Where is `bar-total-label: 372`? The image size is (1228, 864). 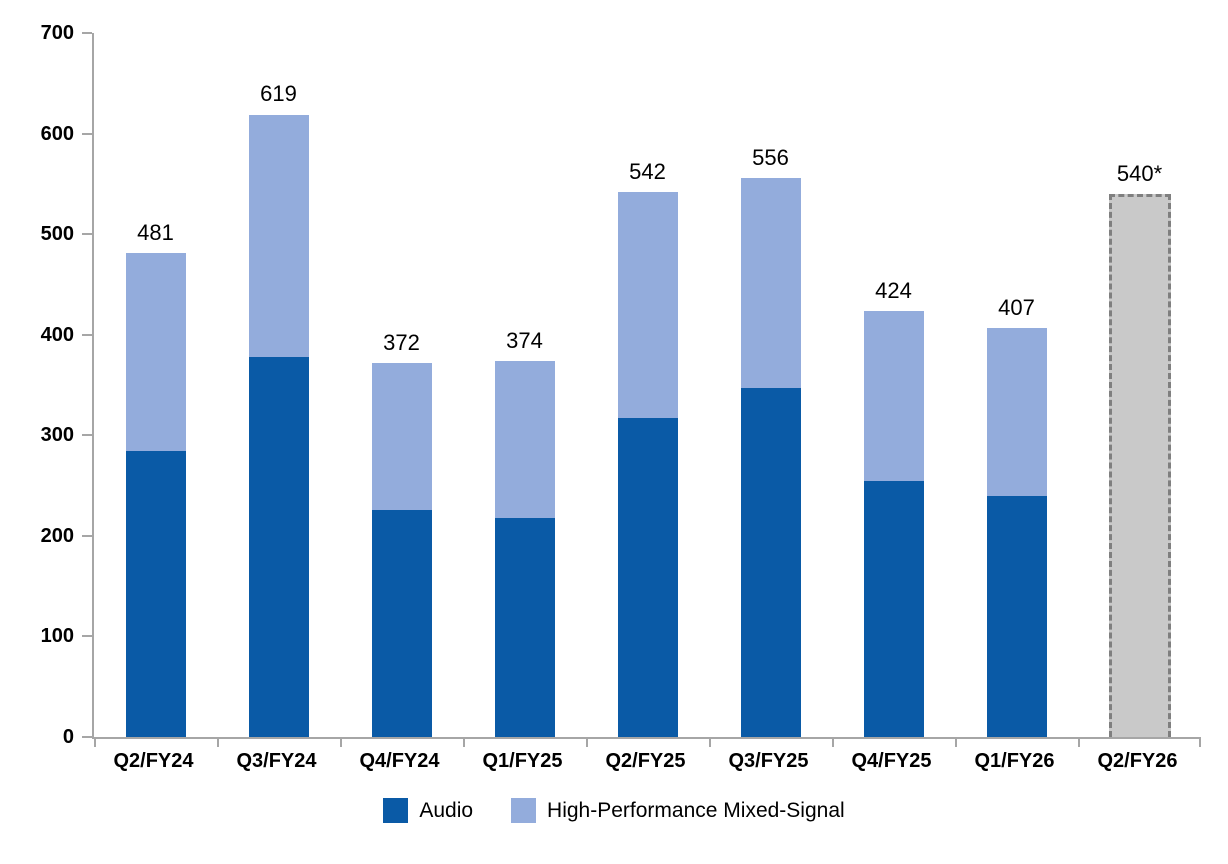 bar-total-label: 372 is located at coordinates (401, 342).